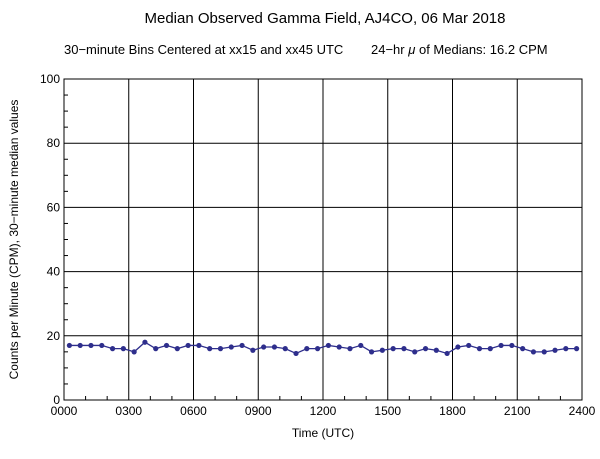 The width and height of the screenshot is (600, 459). Describe the element at coordinates (517, 411) in the screenshot. I see `x-tick-label: 2100` at that location.